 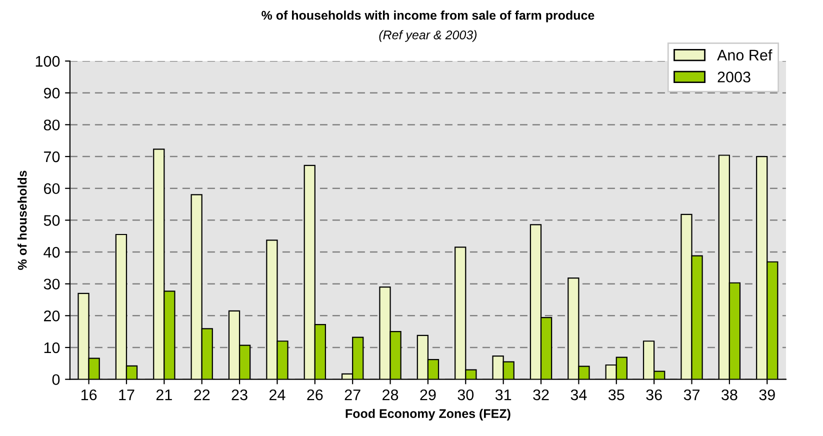 I want to click on y-tick-label: 80, so click(x=52, y=125).